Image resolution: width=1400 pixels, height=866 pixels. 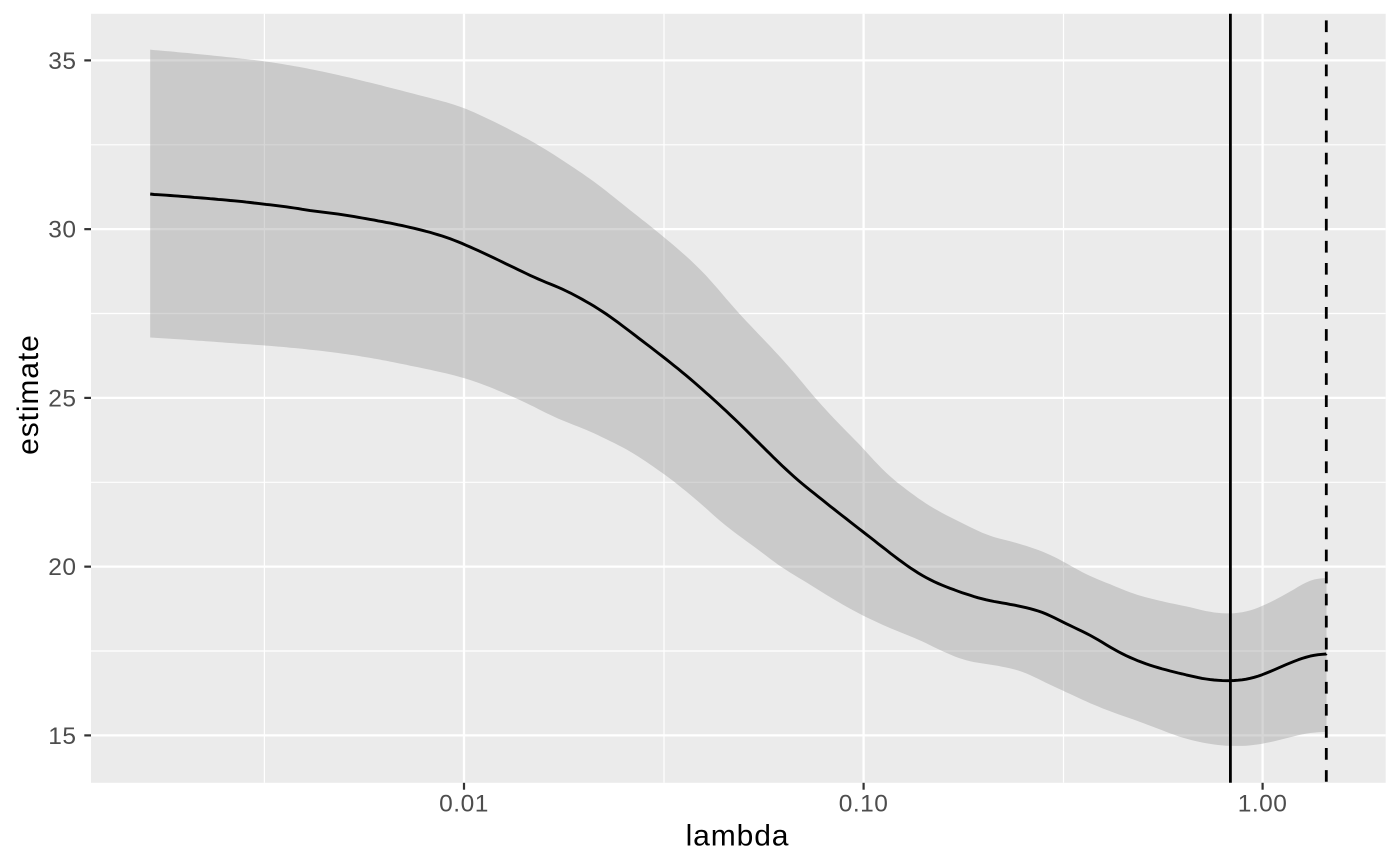 What do you see at coordinates (62, 398) in the screenshot?
I see `svg-text: 25` at bounding box center [62, 398].